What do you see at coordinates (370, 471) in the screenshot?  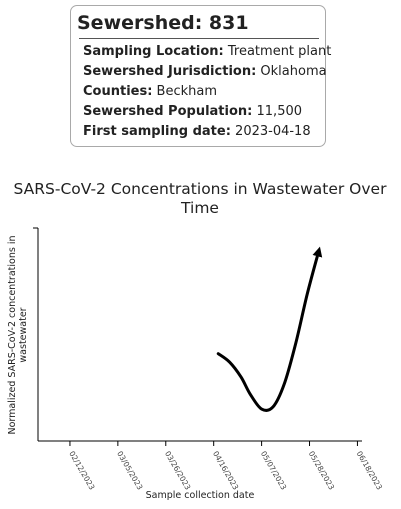 I see `x-tick-label: 06/18/2023` at bounding box center [370, 471].